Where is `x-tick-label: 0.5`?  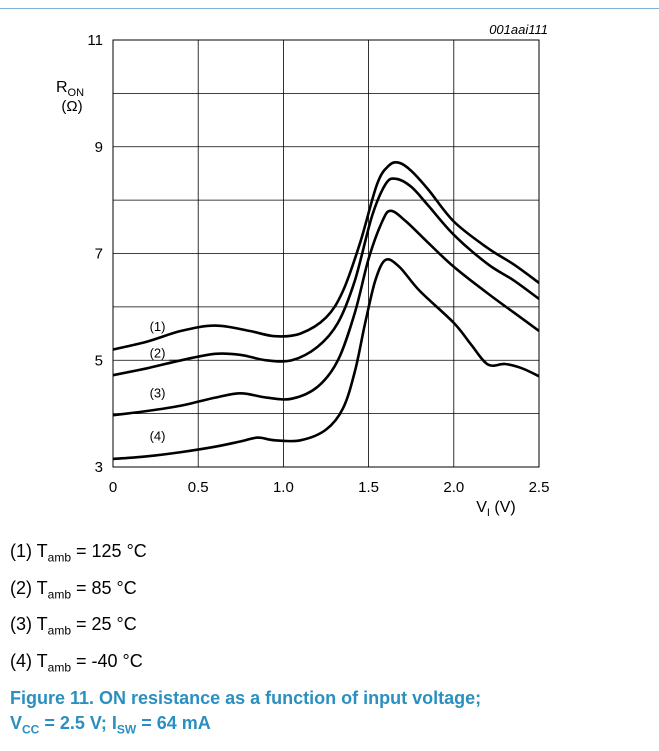 x-tick-label: 0.5 is located at coordinates (198, 487).